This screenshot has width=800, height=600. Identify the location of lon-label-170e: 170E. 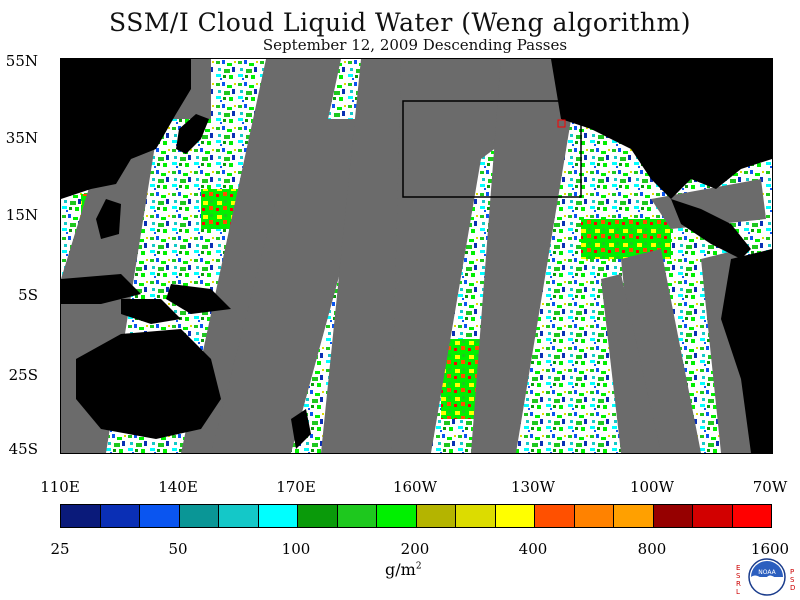
(296, 487).